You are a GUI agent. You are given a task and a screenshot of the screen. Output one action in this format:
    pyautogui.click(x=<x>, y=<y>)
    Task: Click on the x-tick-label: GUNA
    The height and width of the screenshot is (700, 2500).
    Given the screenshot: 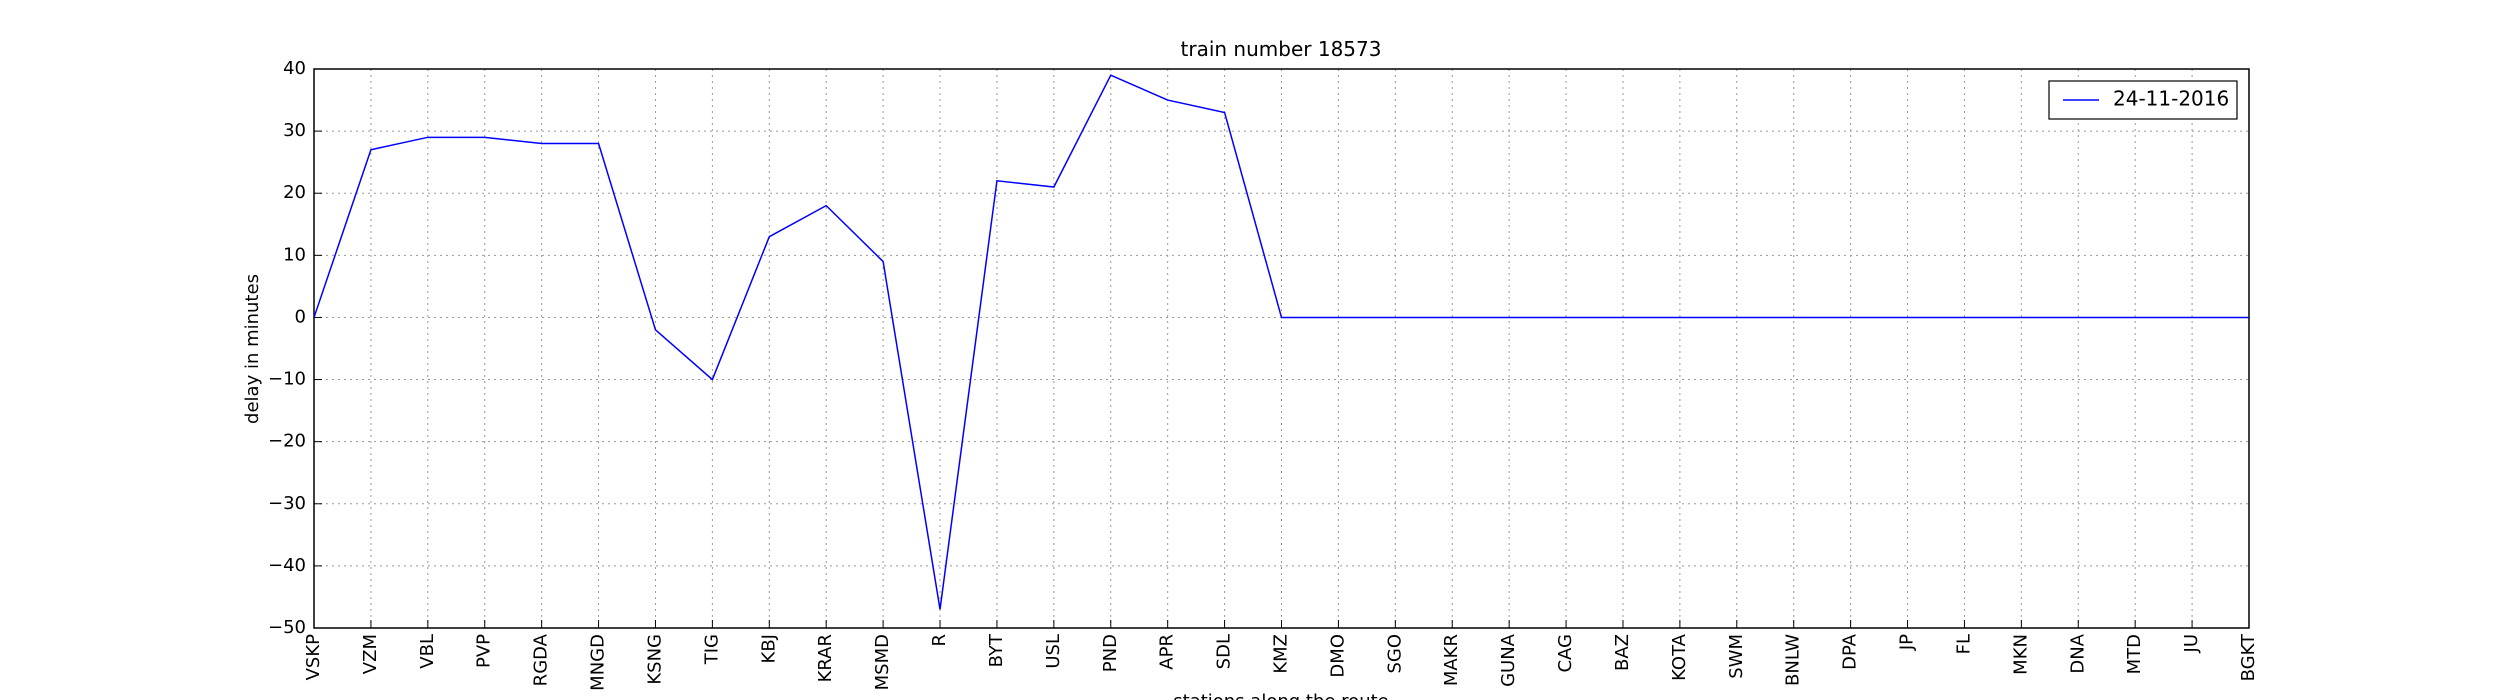 What is the action you would take?
    pyautogui.click(x=1508, y=660)
    